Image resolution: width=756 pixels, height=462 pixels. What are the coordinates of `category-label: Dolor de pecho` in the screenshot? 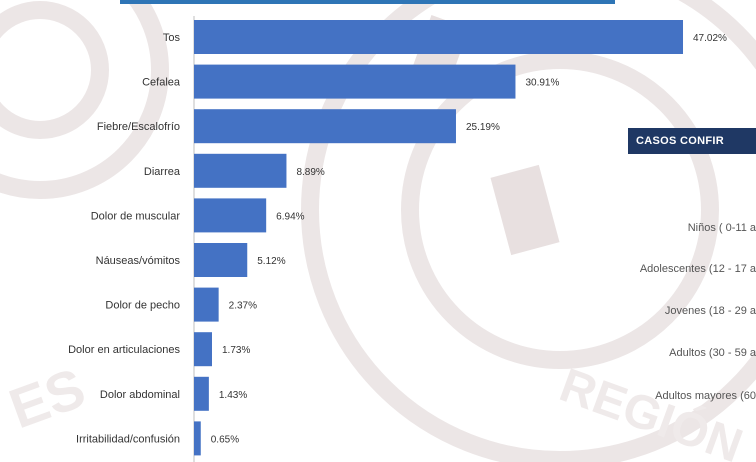 It's located at (142, 306).